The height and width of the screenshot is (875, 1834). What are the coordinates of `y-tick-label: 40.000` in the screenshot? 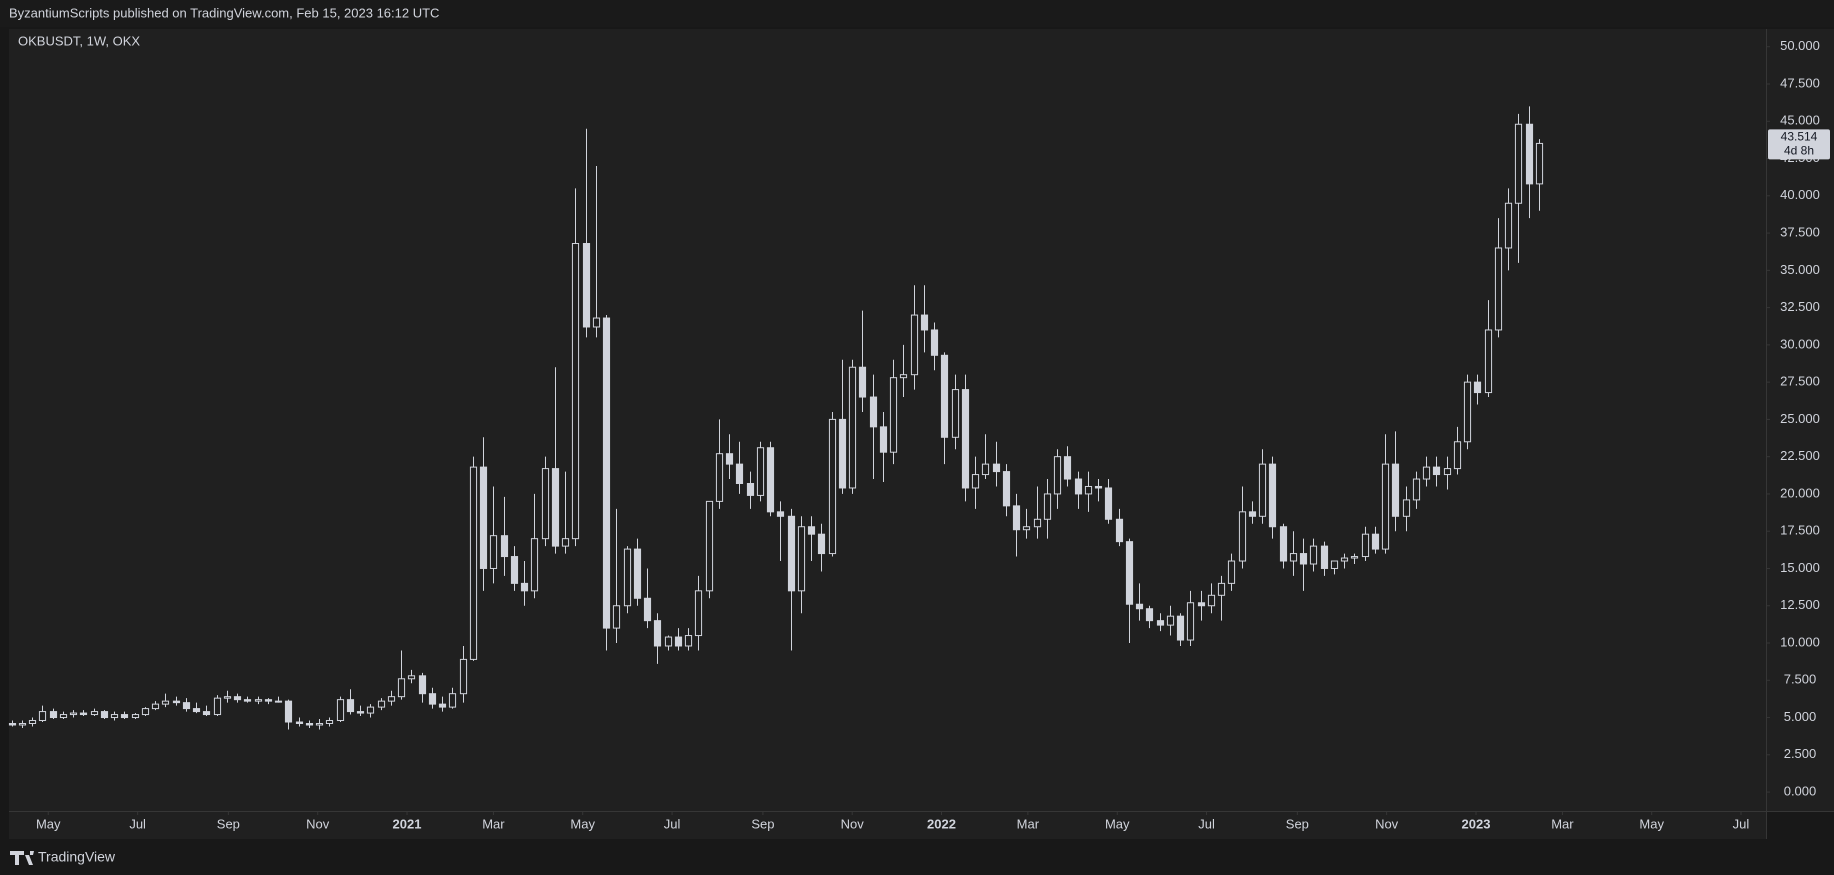 It's located at (1800, 194).